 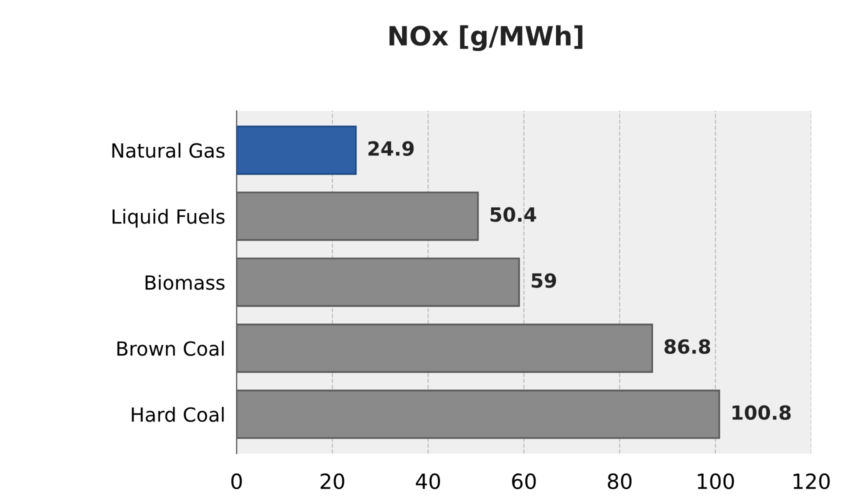 I want to click on y-tick-label: Brown Coal, so click(x=170, y=348).